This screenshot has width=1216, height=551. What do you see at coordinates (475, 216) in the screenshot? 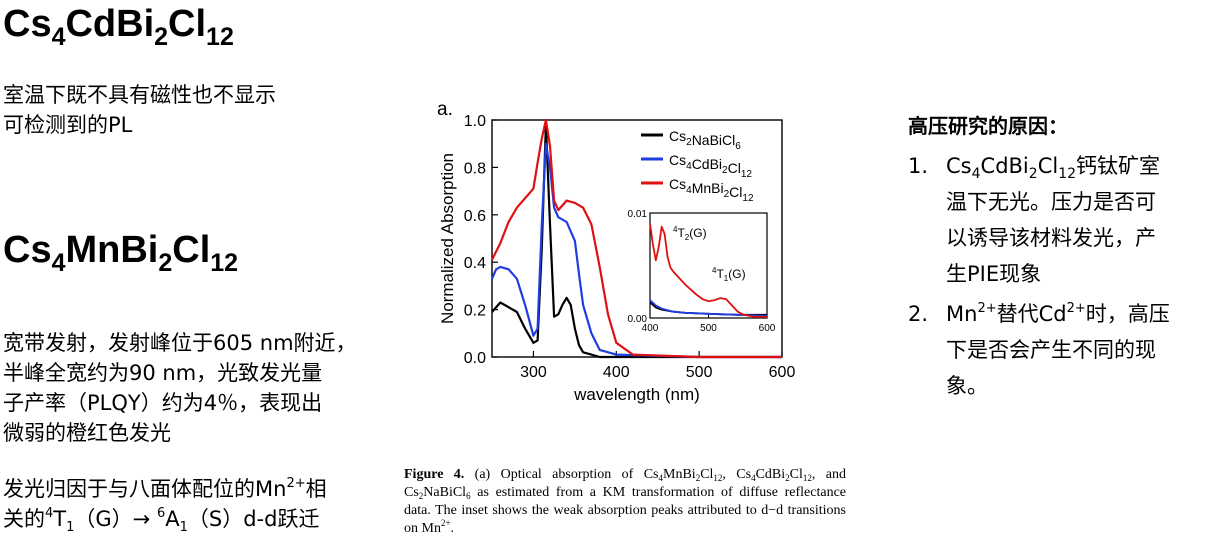
I see `y-tick-label: 0.6` at bounding box center [475, 216].